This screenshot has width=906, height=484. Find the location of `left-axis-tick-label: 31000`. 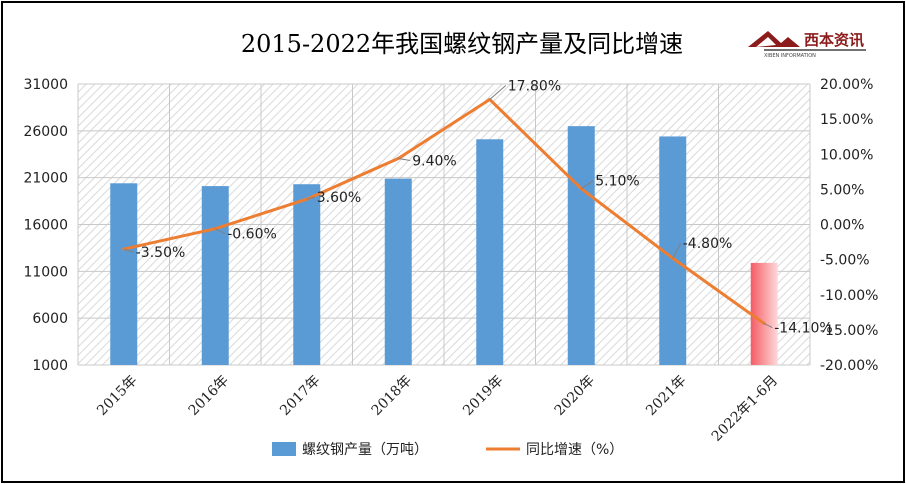

left-axis-tick-label: 31000 is located at coordinates (45, 85).